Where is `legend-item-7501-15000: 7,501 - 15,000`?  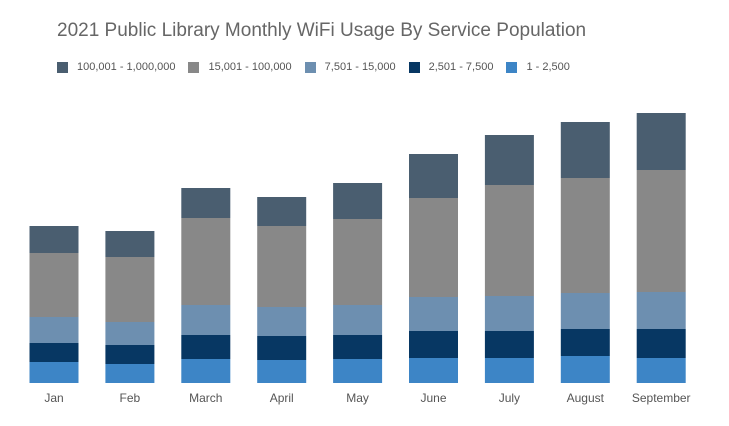 legend-item-7501-15000: 7,501 - 15,000 is located at coordinates (350, 67).